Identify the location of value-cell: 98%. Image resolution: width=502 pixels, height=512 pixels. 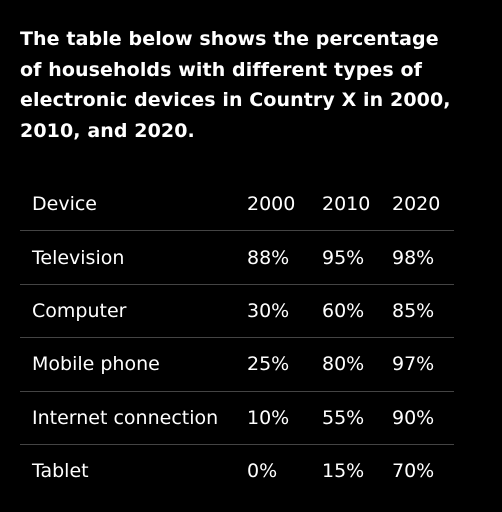
(423, 257).